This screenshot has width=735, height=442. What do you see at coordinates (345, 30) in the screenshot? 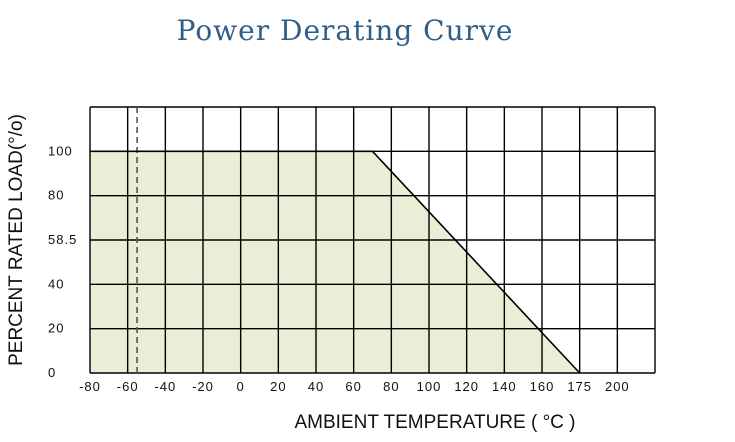
I see `chart-title: Power Derating Curve` at bounding box center [345, 30].